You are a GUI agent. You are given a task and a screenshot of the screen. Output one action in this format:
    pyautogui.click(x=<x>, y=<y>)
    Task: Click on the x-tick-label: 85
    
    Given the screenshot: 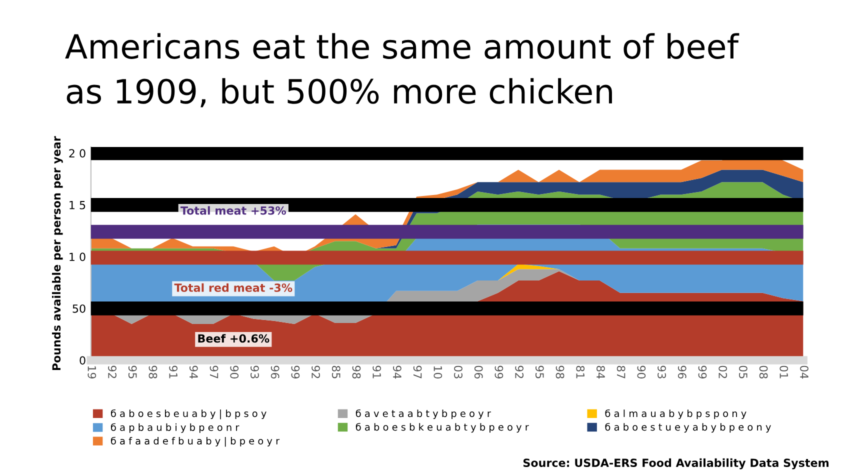 What is the action you would take?
    pyautogui.click(x=336, y=372)
    